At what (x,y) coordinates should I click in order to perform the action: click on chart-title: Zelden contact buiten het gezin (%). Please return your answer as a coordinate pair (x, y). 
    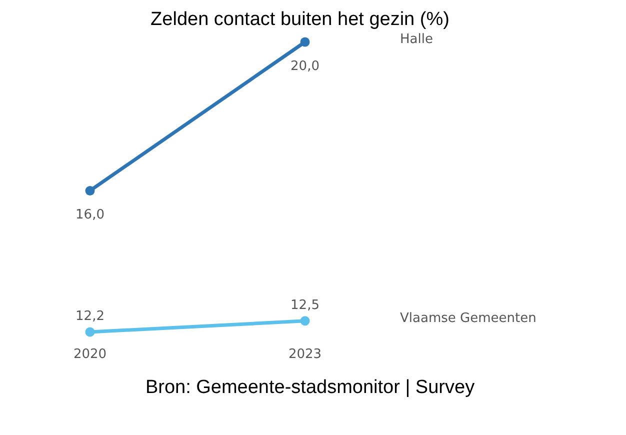
    Looking at the image, I should click on (300, 19).